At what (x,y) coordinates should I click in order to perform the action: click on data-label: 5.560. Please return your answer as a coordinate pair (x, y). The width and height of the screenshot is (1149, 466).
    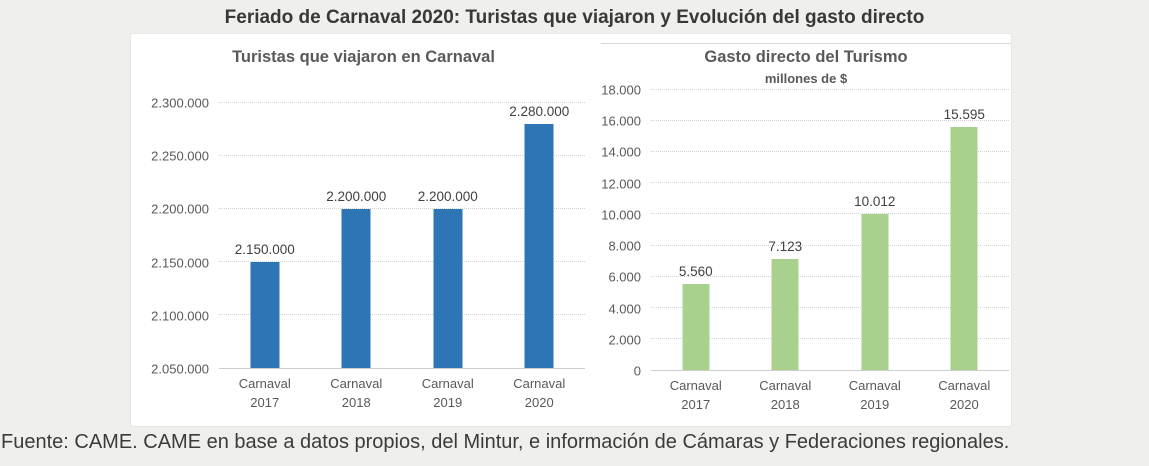
    Looking at the image, I should click on (695, 271).